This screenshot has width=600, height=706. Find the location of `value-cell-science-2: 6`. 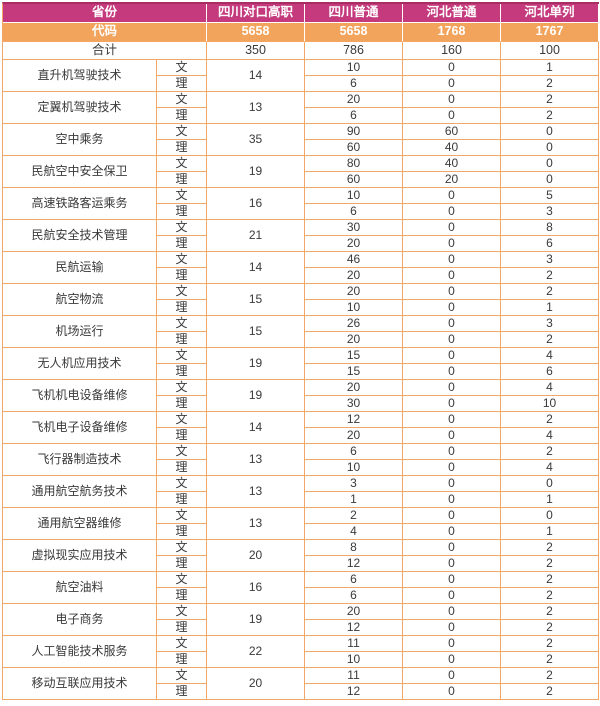

value-cell-science-2: 6 is located at coordinates (550, 372).